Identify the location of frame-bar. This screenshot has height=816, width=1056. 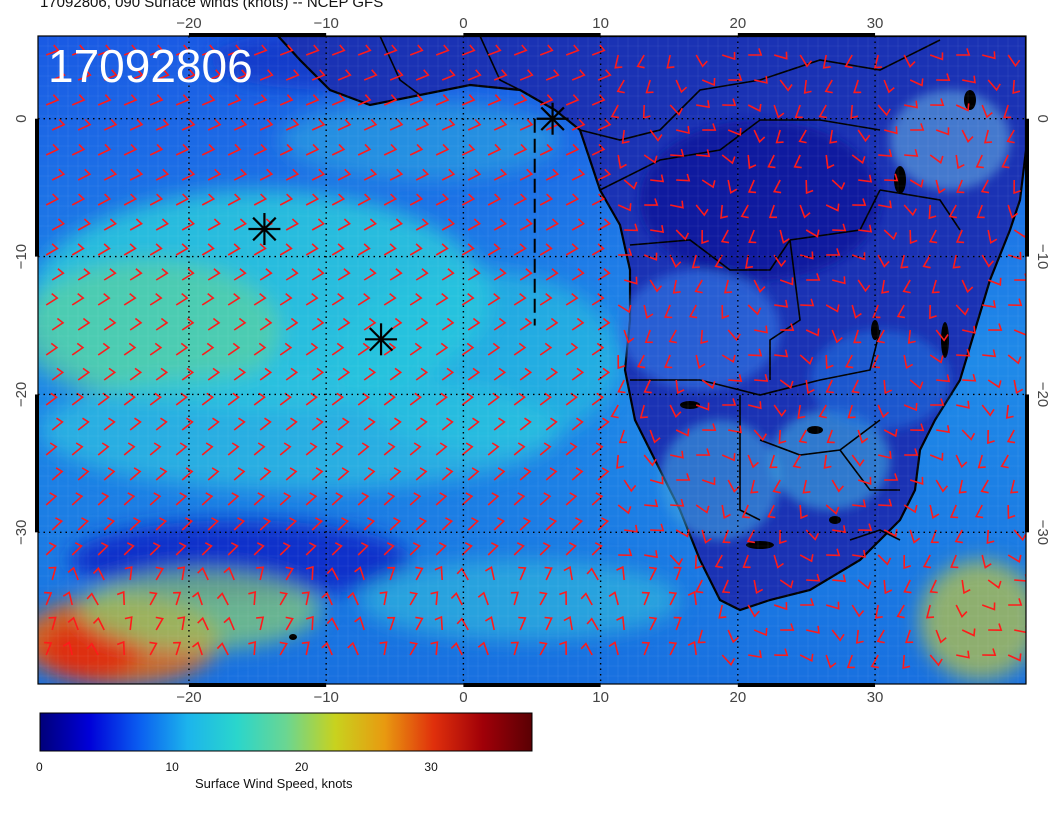
(257, 35).